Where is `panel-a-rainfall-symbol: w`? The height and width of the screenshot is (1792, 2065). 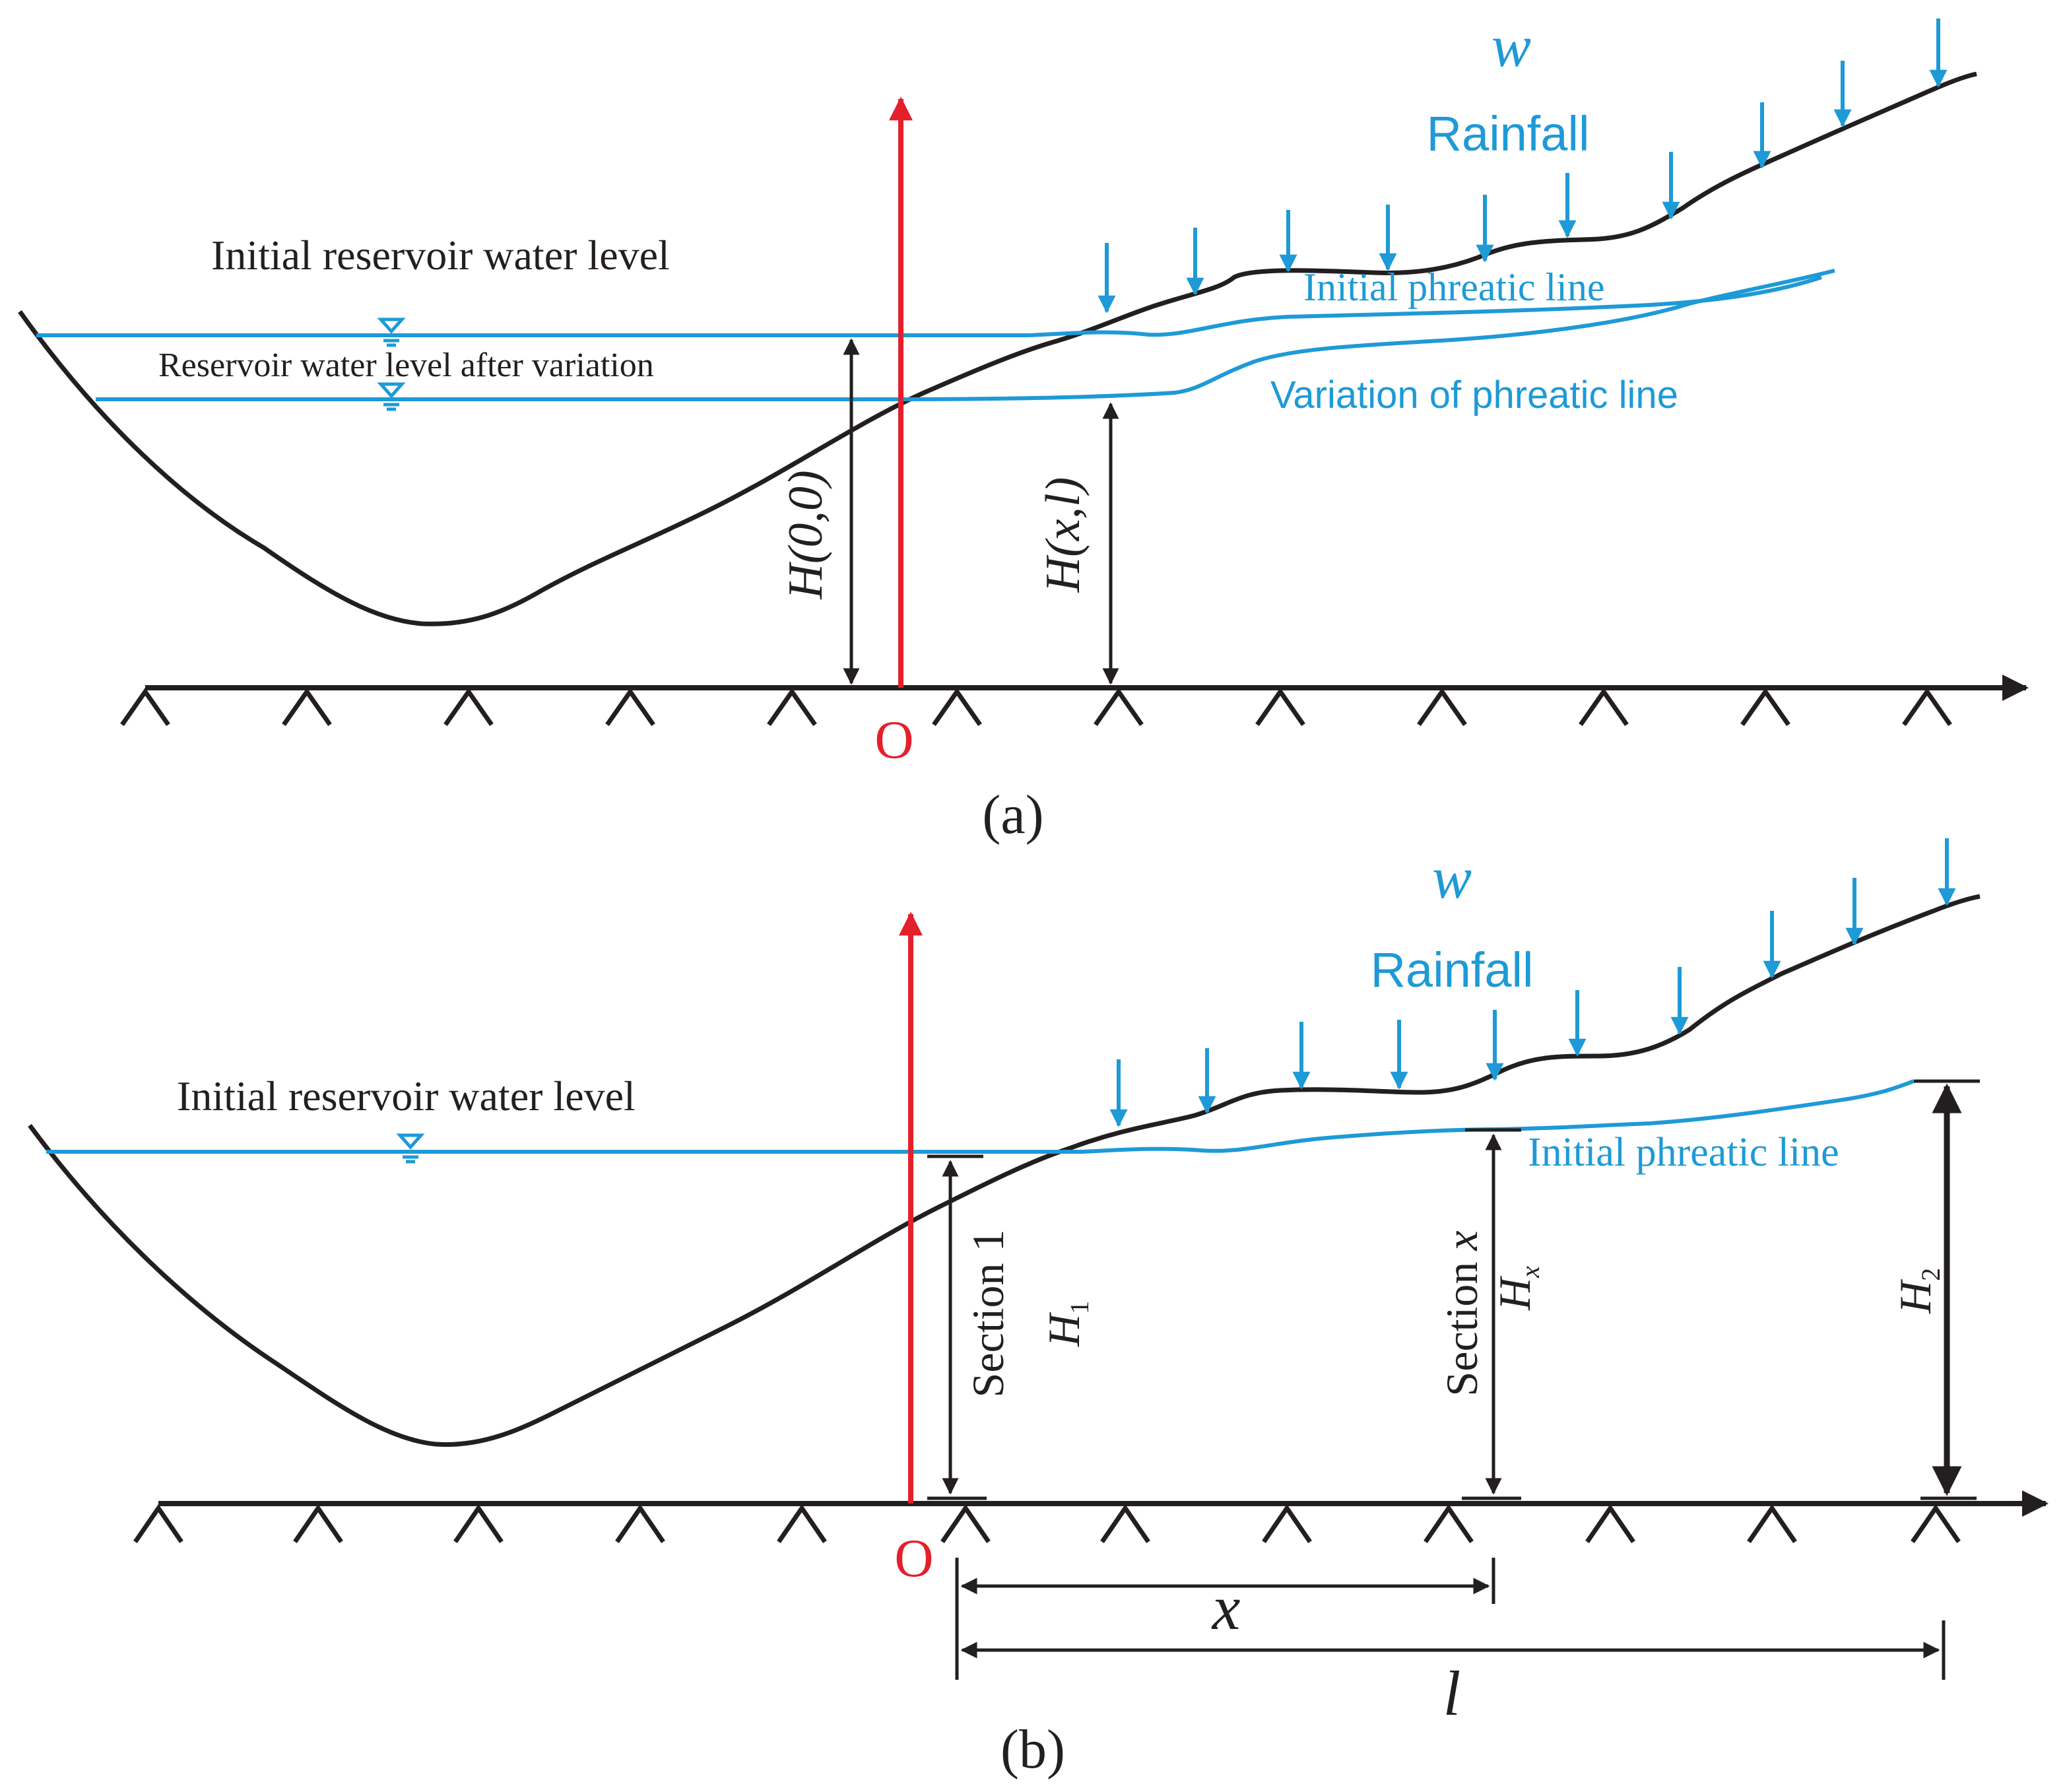 panel-a-rainfall-symbol: w is located at coordinates (1511, 46).